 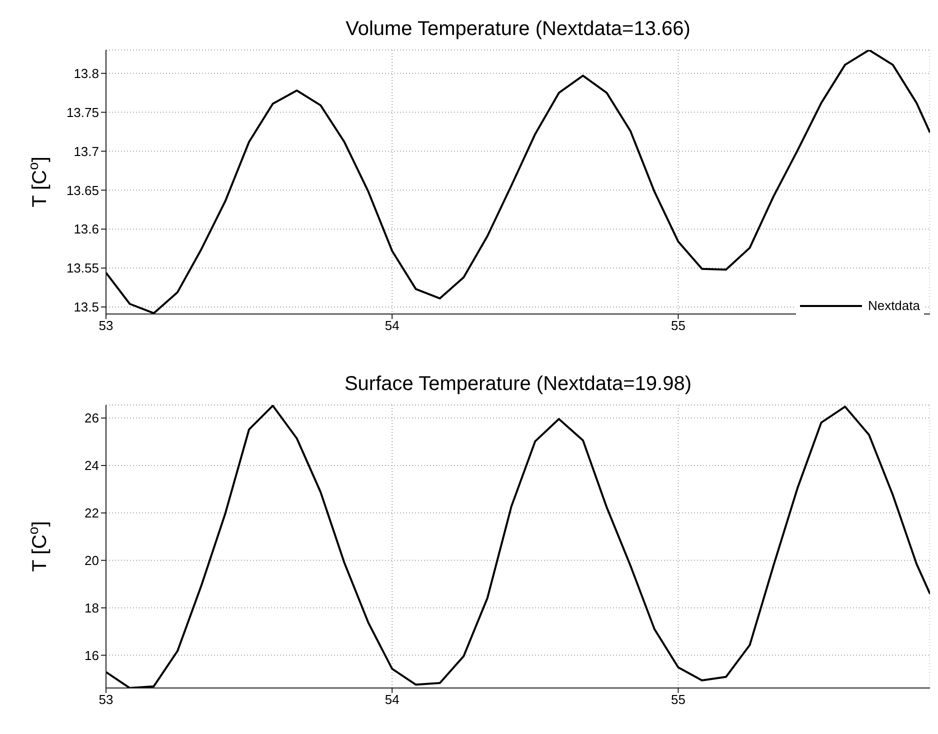 What do you see at coordinates (91, 608) in the screenshot?
I see `y-tick-label: 18` at bounding box center [91, 608].